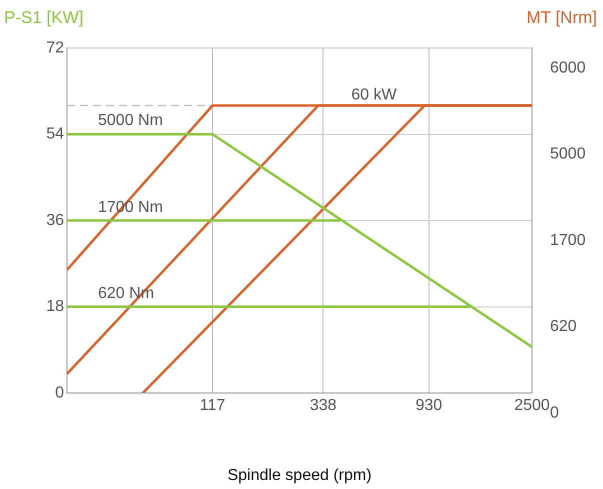 This screenshot has width=603, height=489. What do you see at coordinates (213, 405) in the screenshot?
I see `x-tick-label: 117` at bounding box center [213, 405].